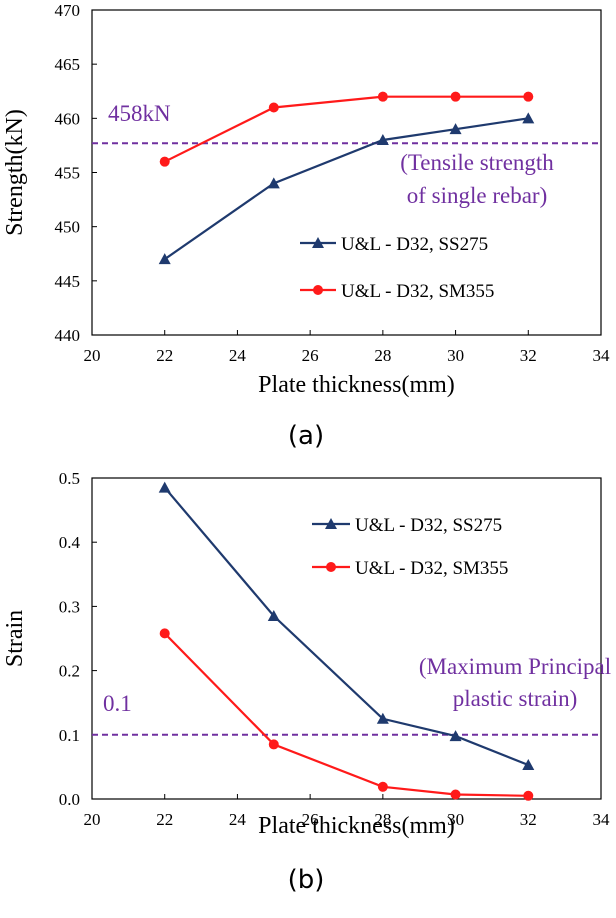 This screenshot has width=616, height=918. Describe the element at coordinates (306, 880) in the screenshot. I see `panel-caption: (b)` at that location.